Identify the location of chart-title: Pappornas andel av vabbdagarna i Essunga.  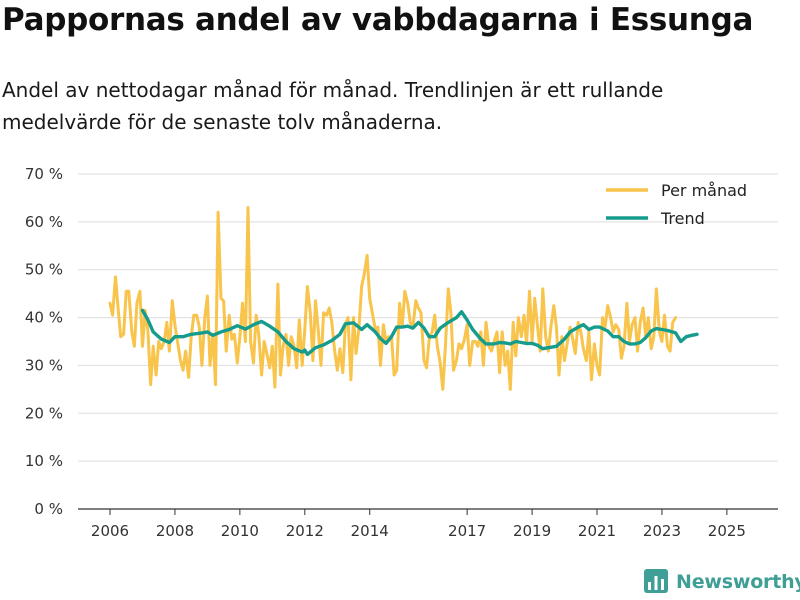
(378, 20).